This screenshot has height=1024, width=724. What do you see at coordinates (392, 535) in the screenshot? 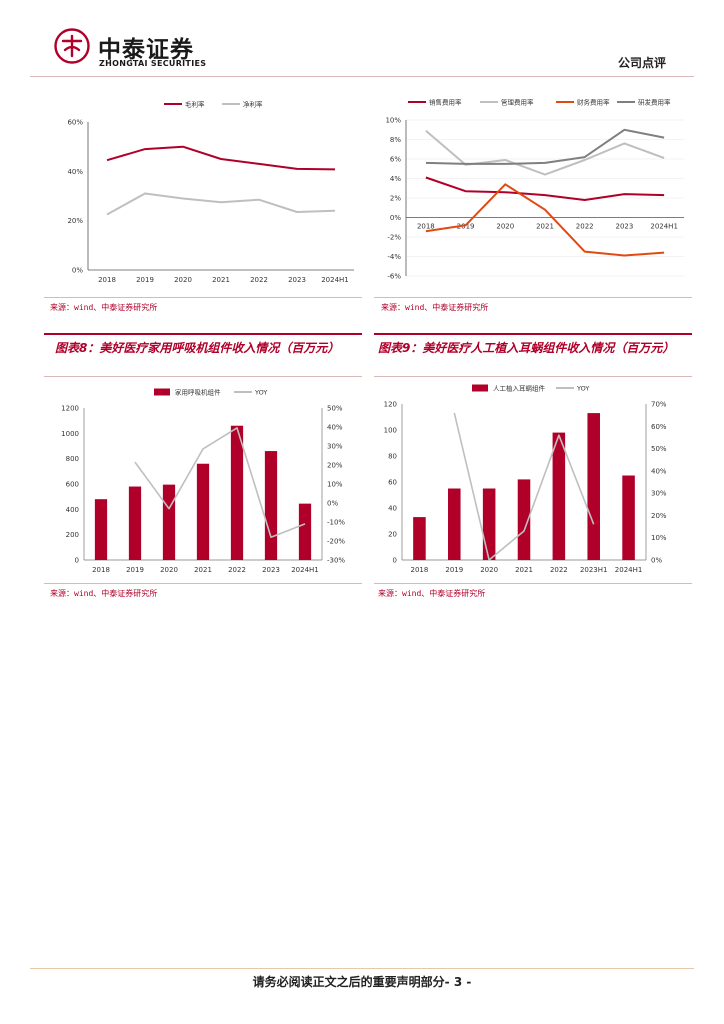
I see `y-tick-label: 20` at bounding box center [392, 535].